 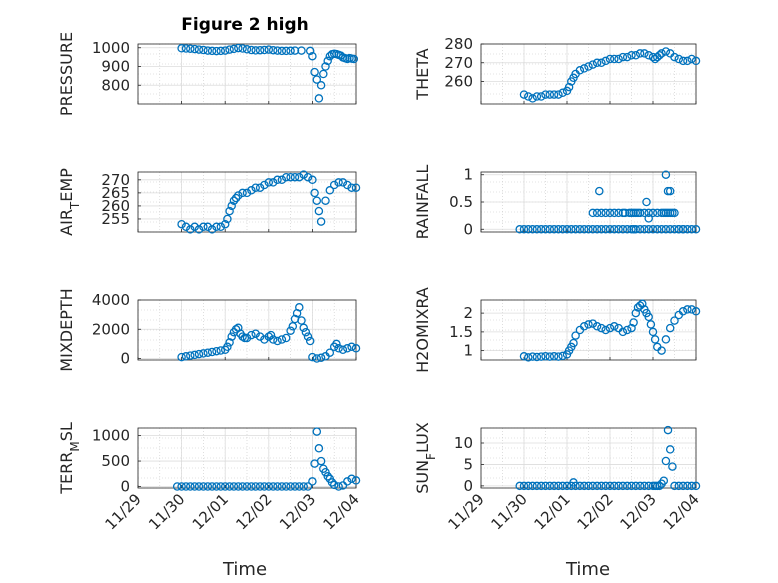 I want to click on figure-title: Figure 2 high, so click(x=245, y=25).